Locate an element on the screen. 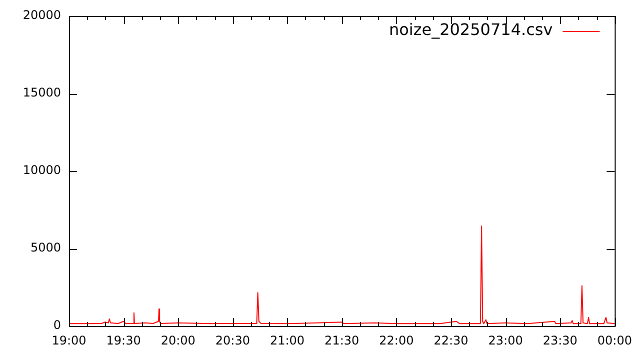 This screenshot has width=640, height=360. x-tick-label: 20:00 is located at coordinates (178, 340).